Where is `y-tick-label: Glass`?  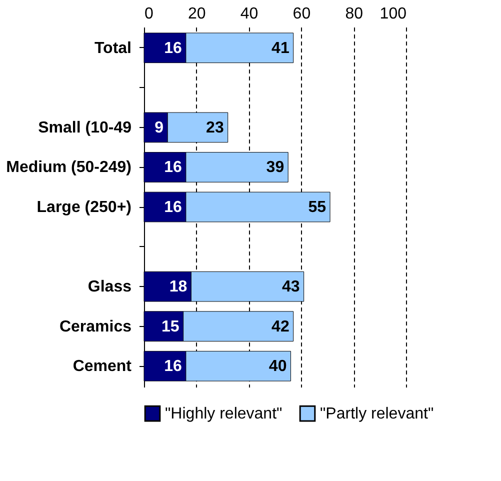 y-tick-label: Glass is located at coordinates (110, 287).